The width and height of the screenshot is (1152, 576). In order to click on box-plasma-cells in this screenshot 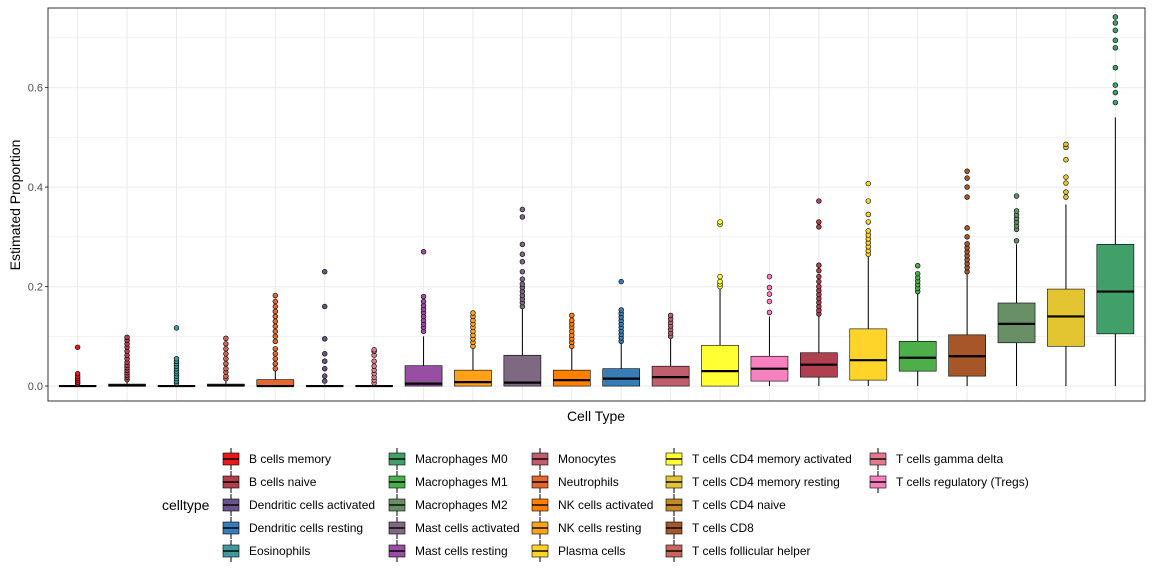, I will do `click(868, 283)`.